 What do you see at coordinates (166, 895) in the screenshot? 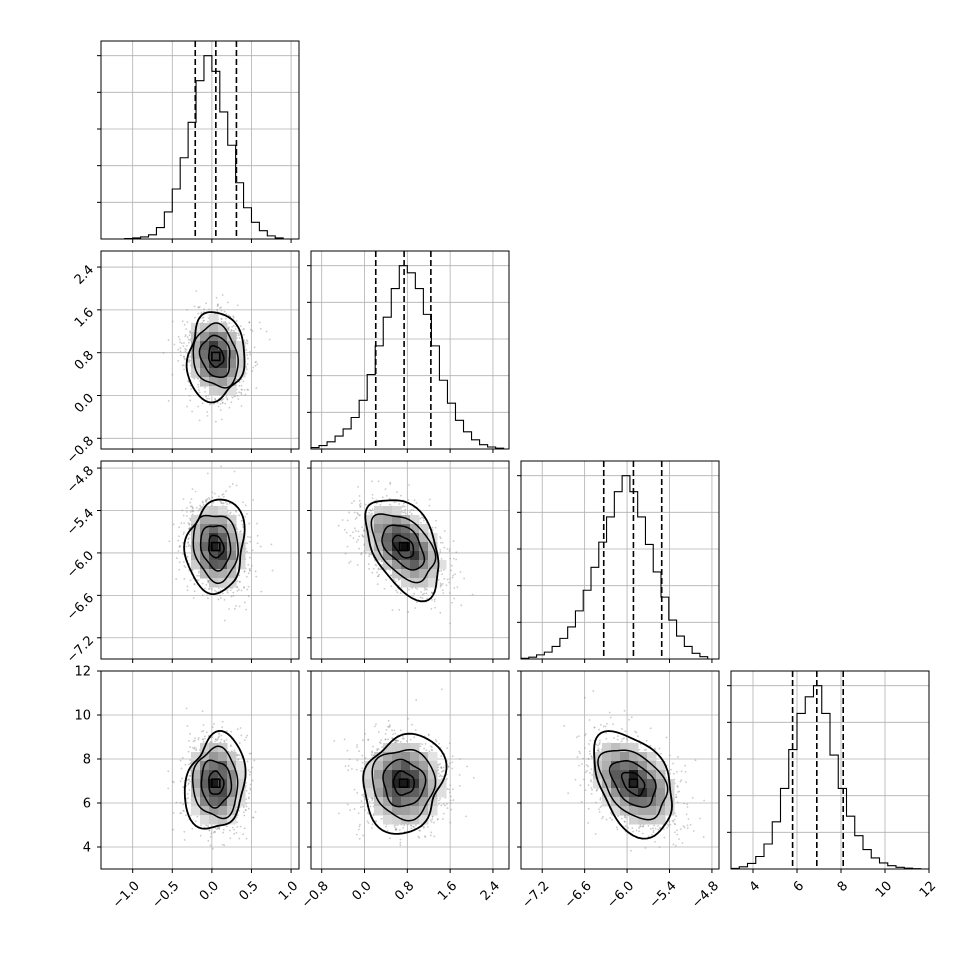
I see `x-tick-label: −0.5` at bounding box center [166, 895].